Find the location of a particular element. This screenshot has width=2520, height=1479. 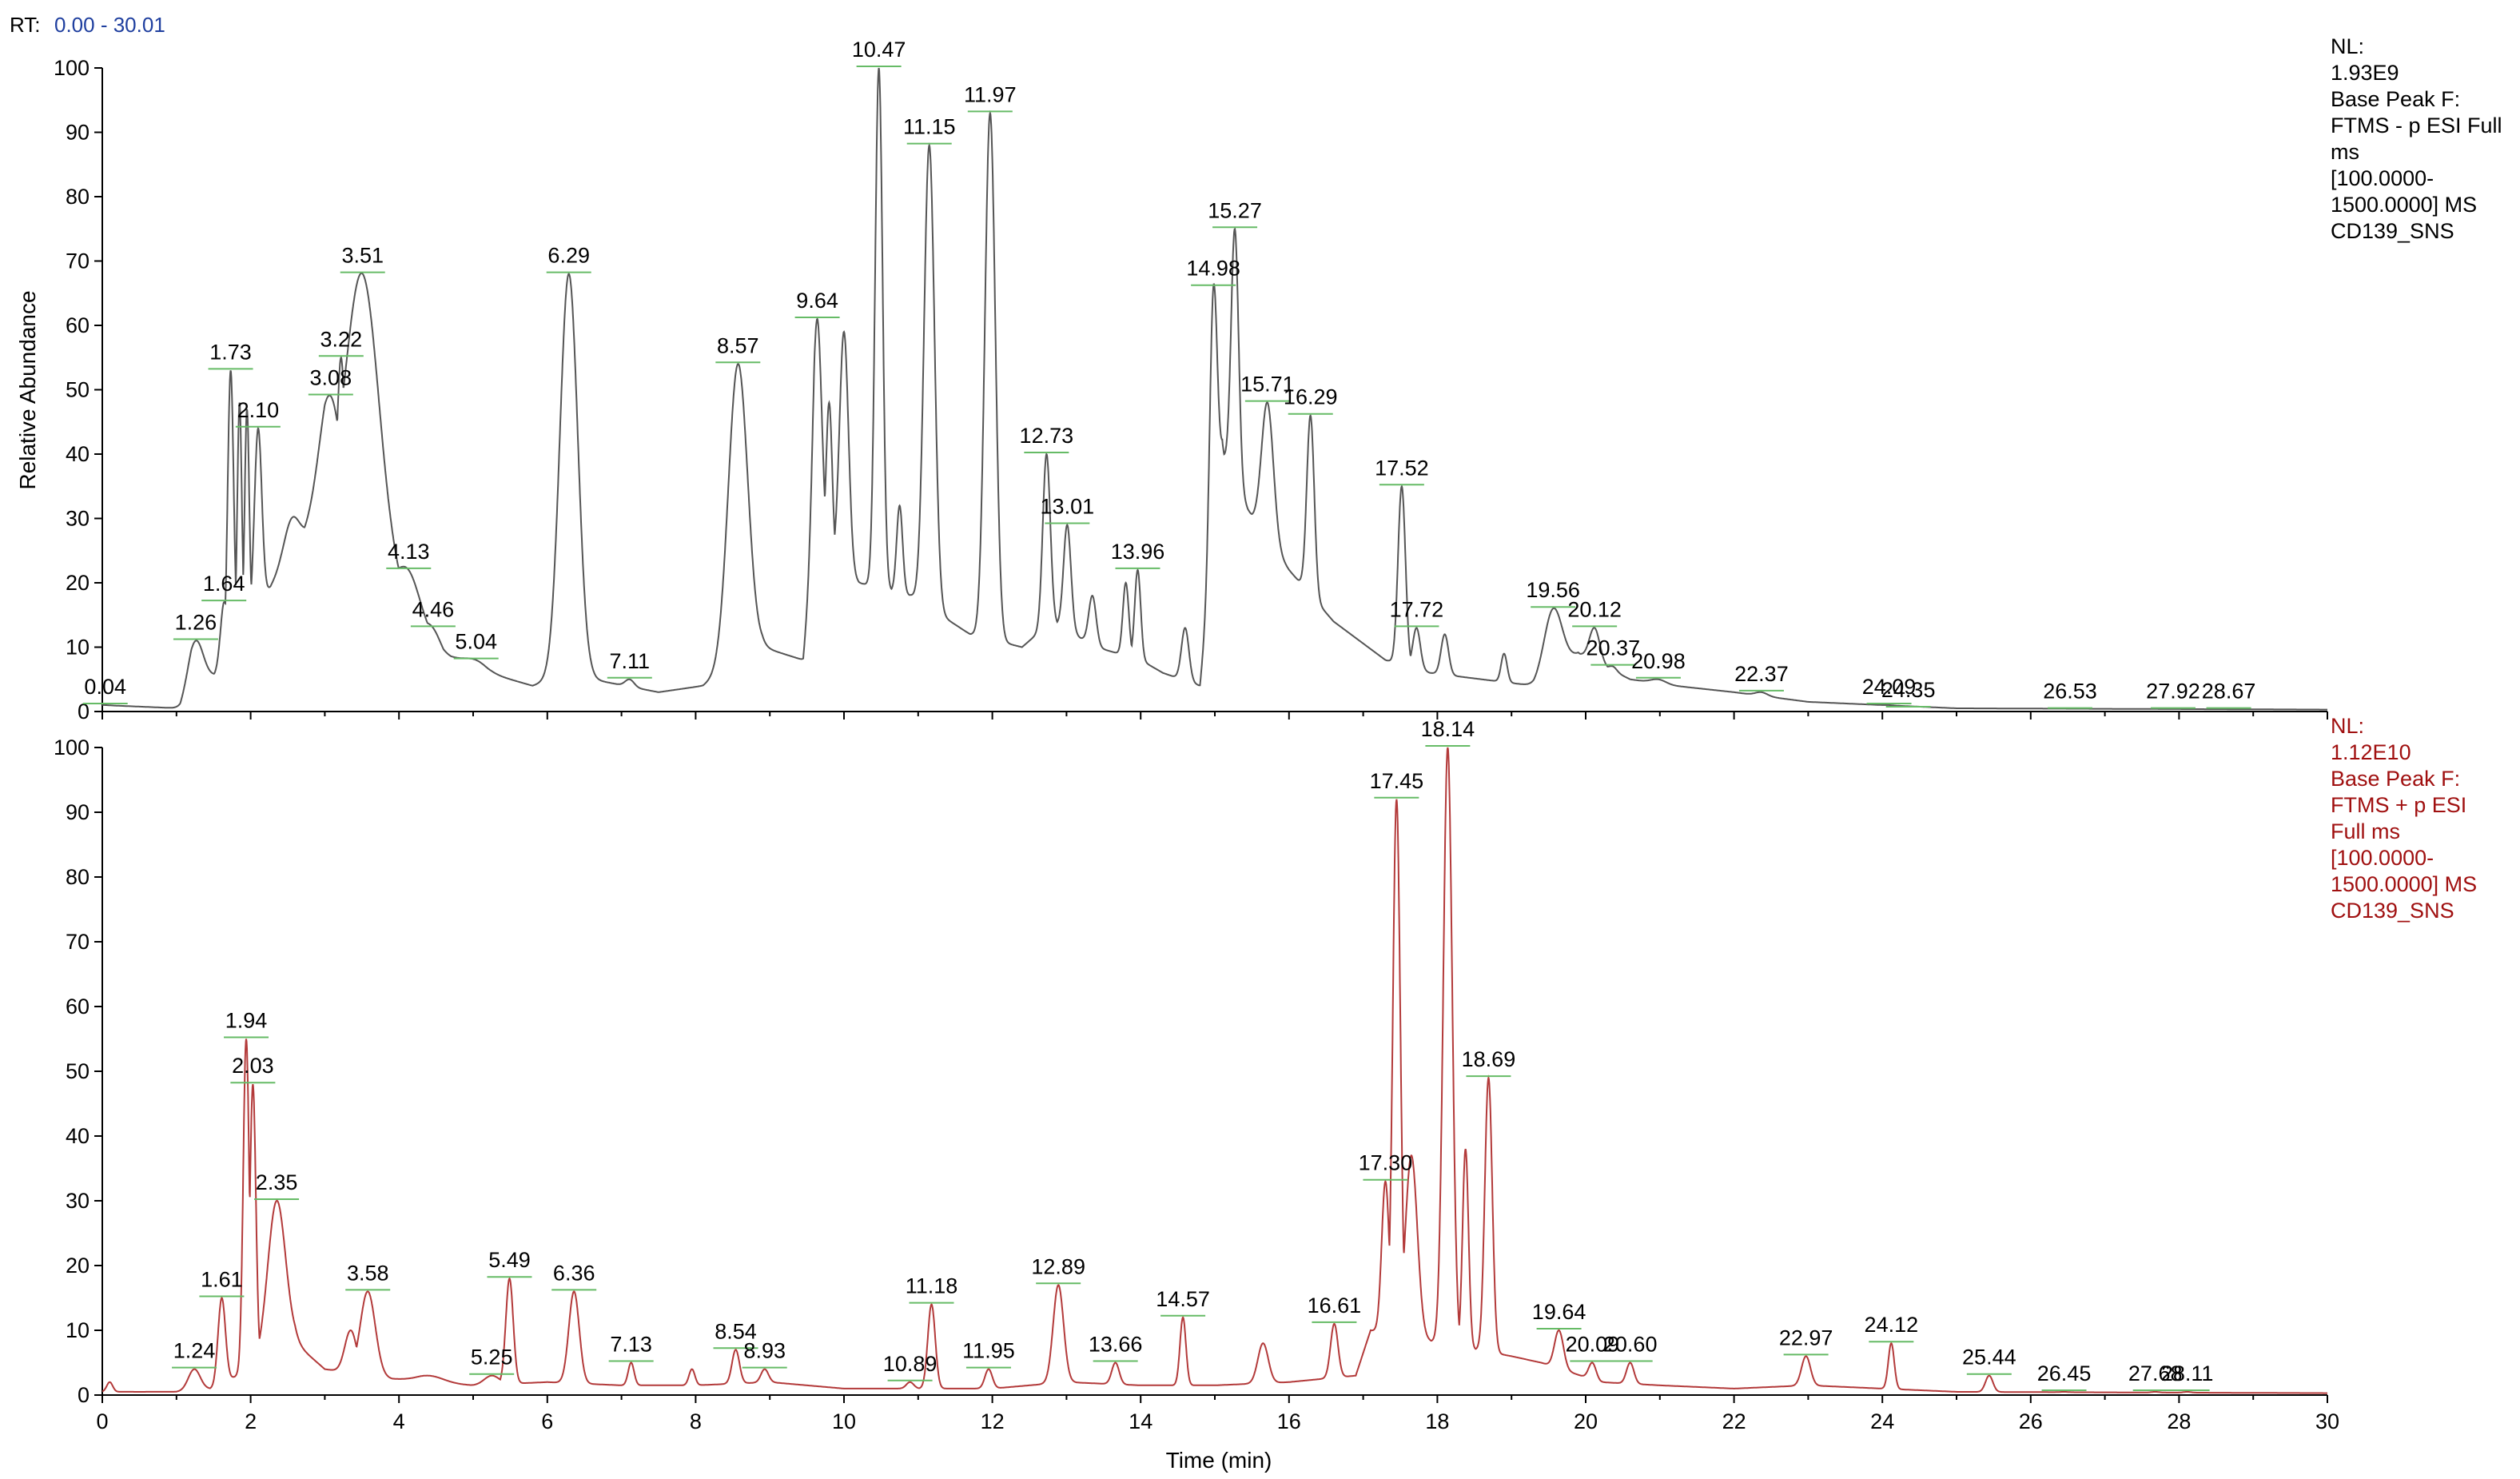

info-line: FTMS + p ESI is located at coordinates (2398, 805).